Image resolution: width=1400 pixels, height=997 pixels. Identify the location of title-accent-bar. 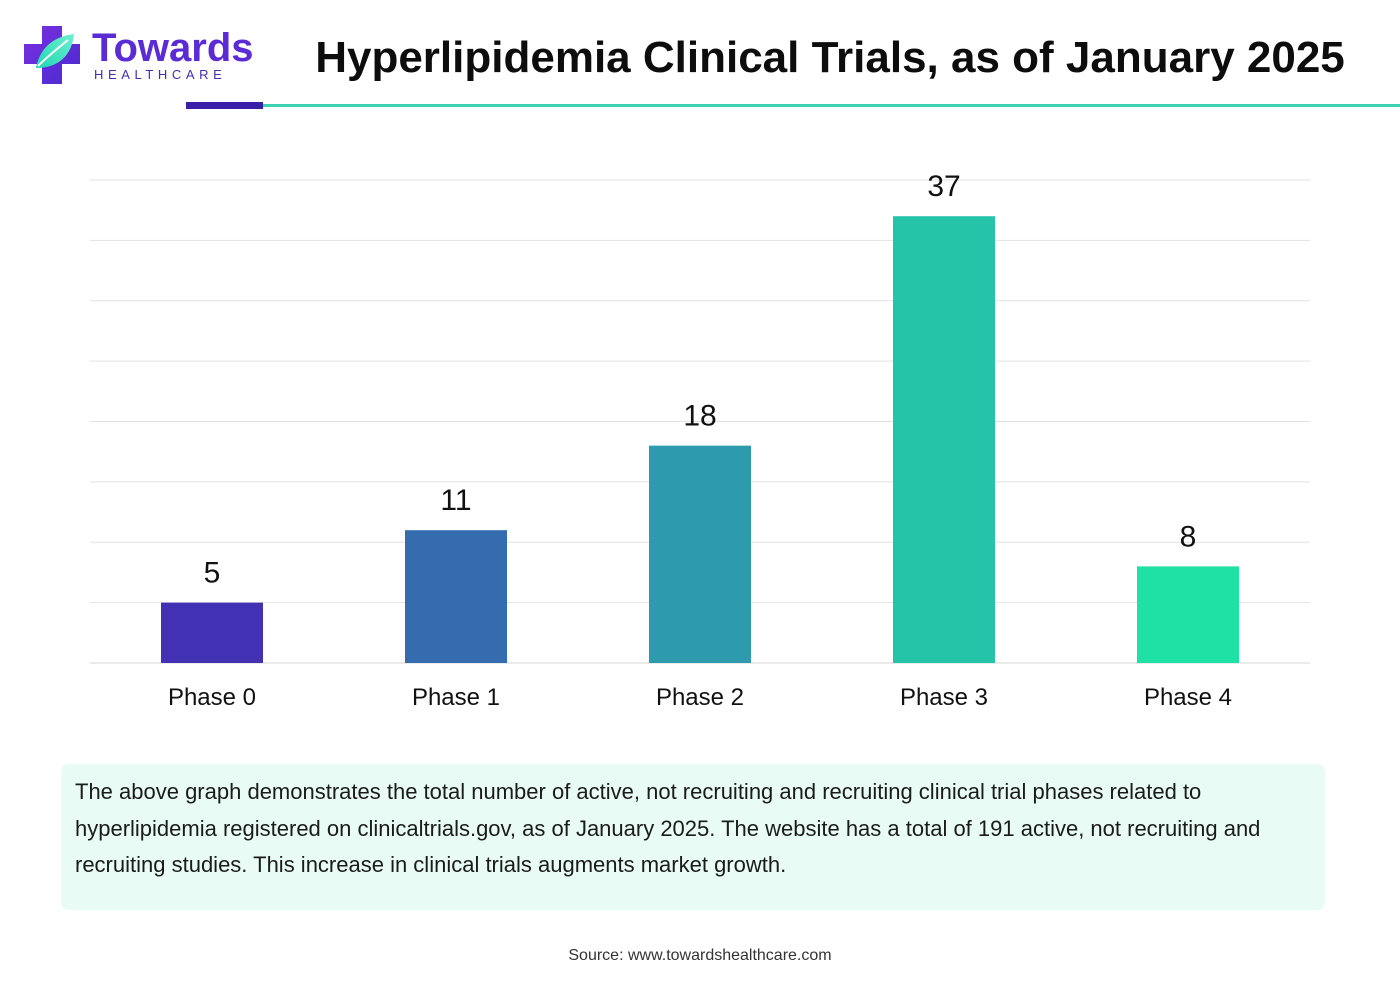
(224, 105).